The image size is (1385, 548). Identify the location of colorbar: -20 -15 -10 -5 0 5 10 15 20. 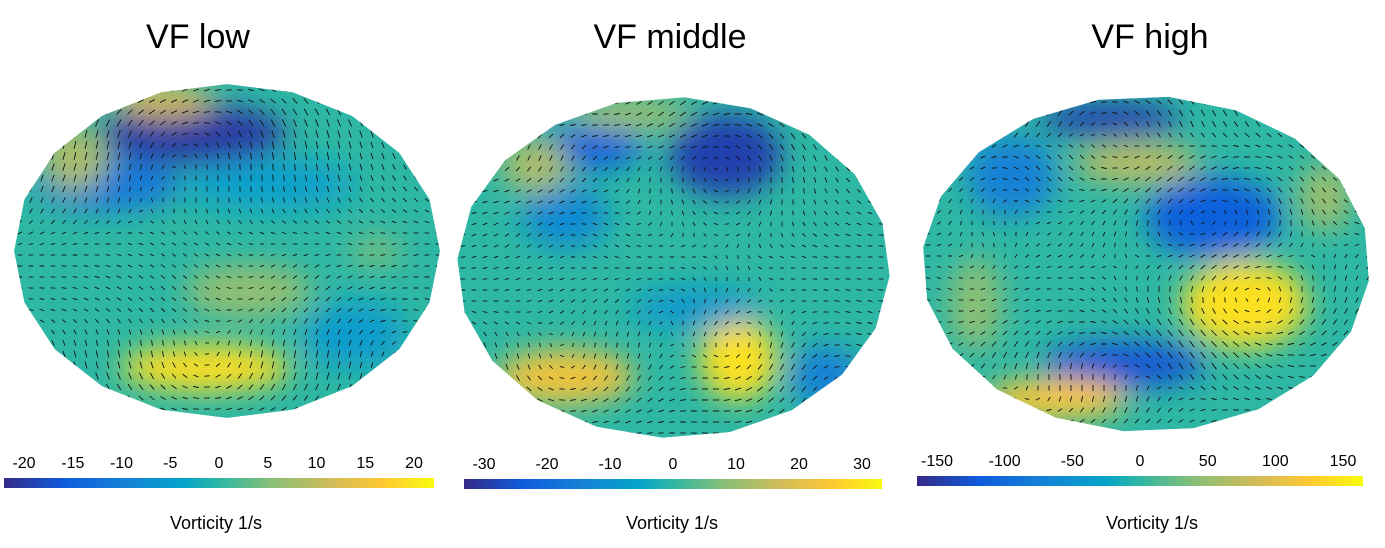
(219, 471).